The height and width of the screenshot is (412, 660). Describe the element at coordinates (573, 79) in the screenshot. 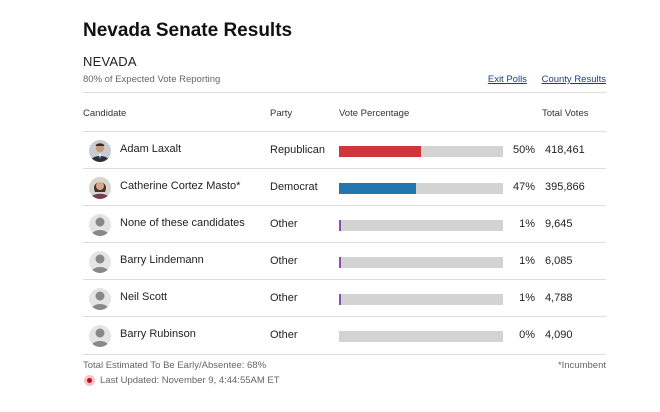

I see `county-results-link: County Results` at that location.